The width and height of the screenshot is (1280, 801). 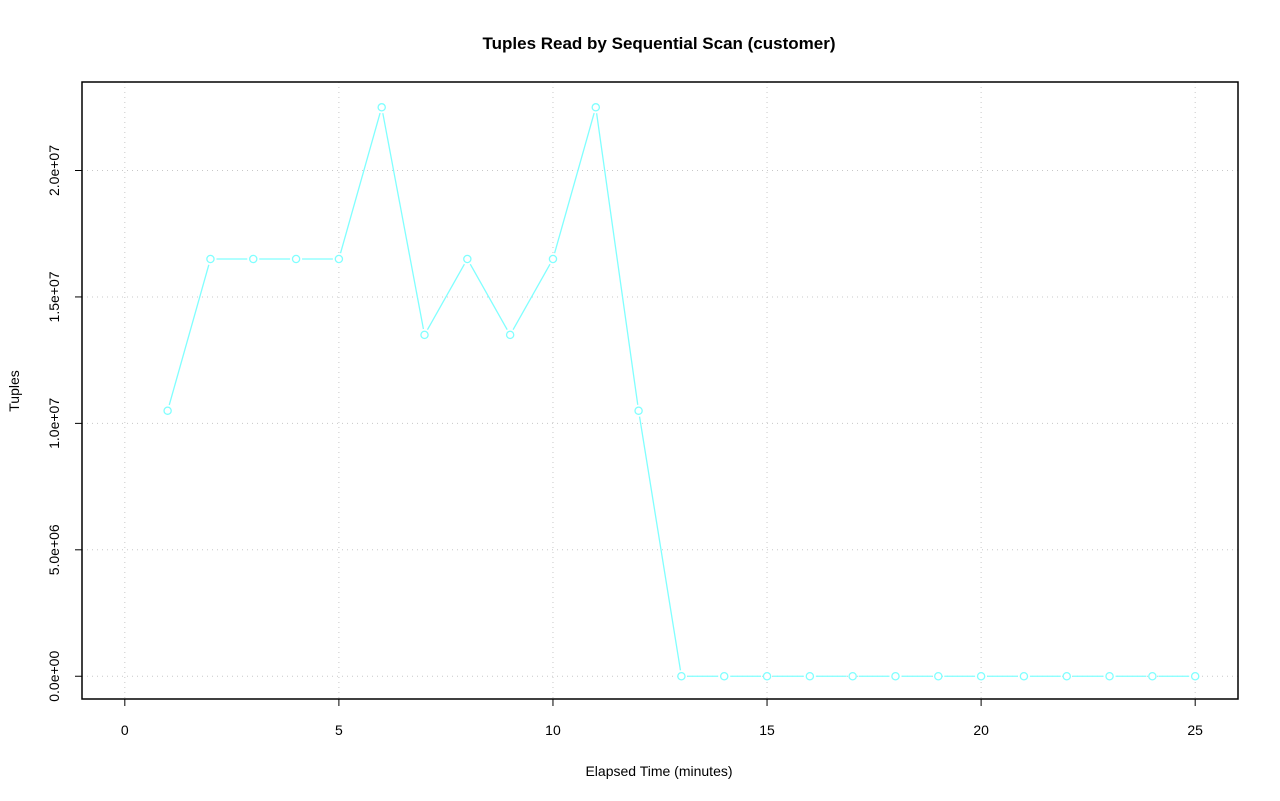 I want to click on y-tick-label: 1.0e+07, so click(x=54, y=423).